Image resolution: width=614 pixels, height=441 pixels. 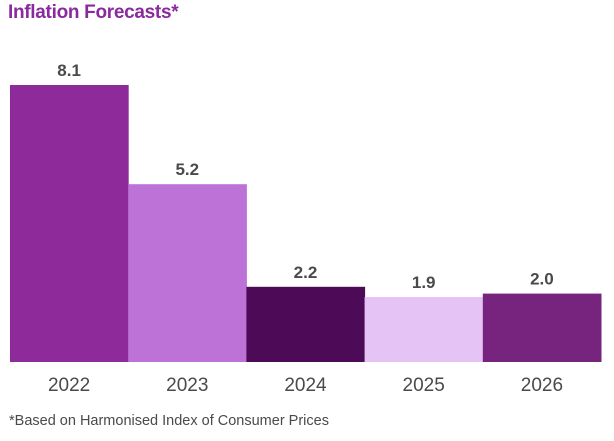 What do you see at coordinates (424, 329) in the screenshot?
I see `bar-2025` at bounding box center [424, 329].